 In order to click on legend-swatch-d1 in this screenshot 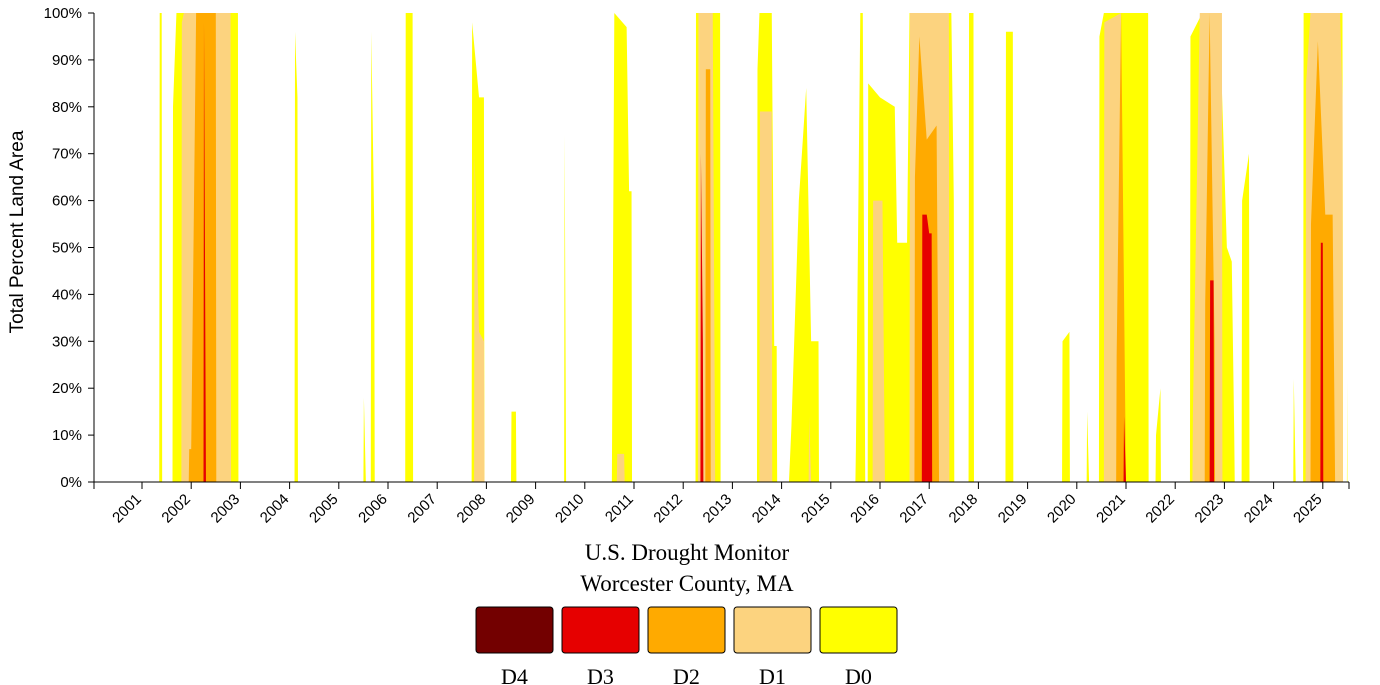, I will do `click(772, 630)`.